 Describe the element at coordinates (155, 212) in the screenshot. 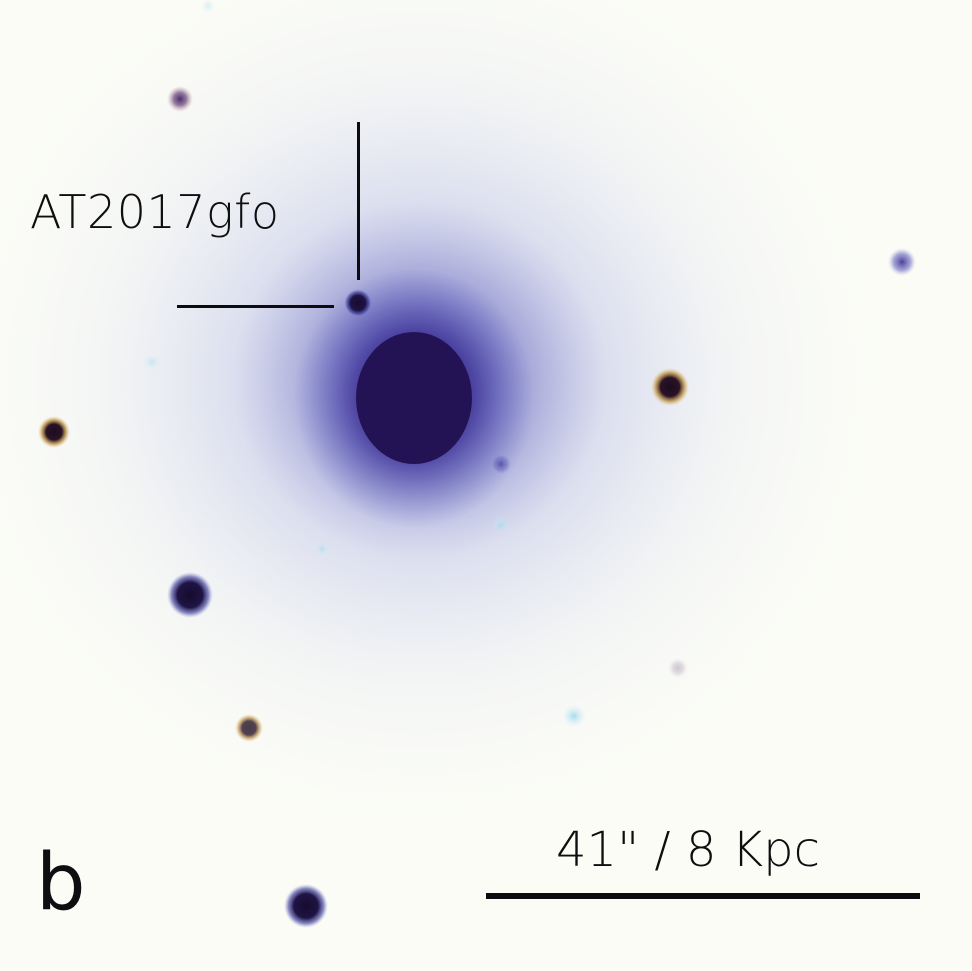

I see `target-label: AT2017gfo` at that location.